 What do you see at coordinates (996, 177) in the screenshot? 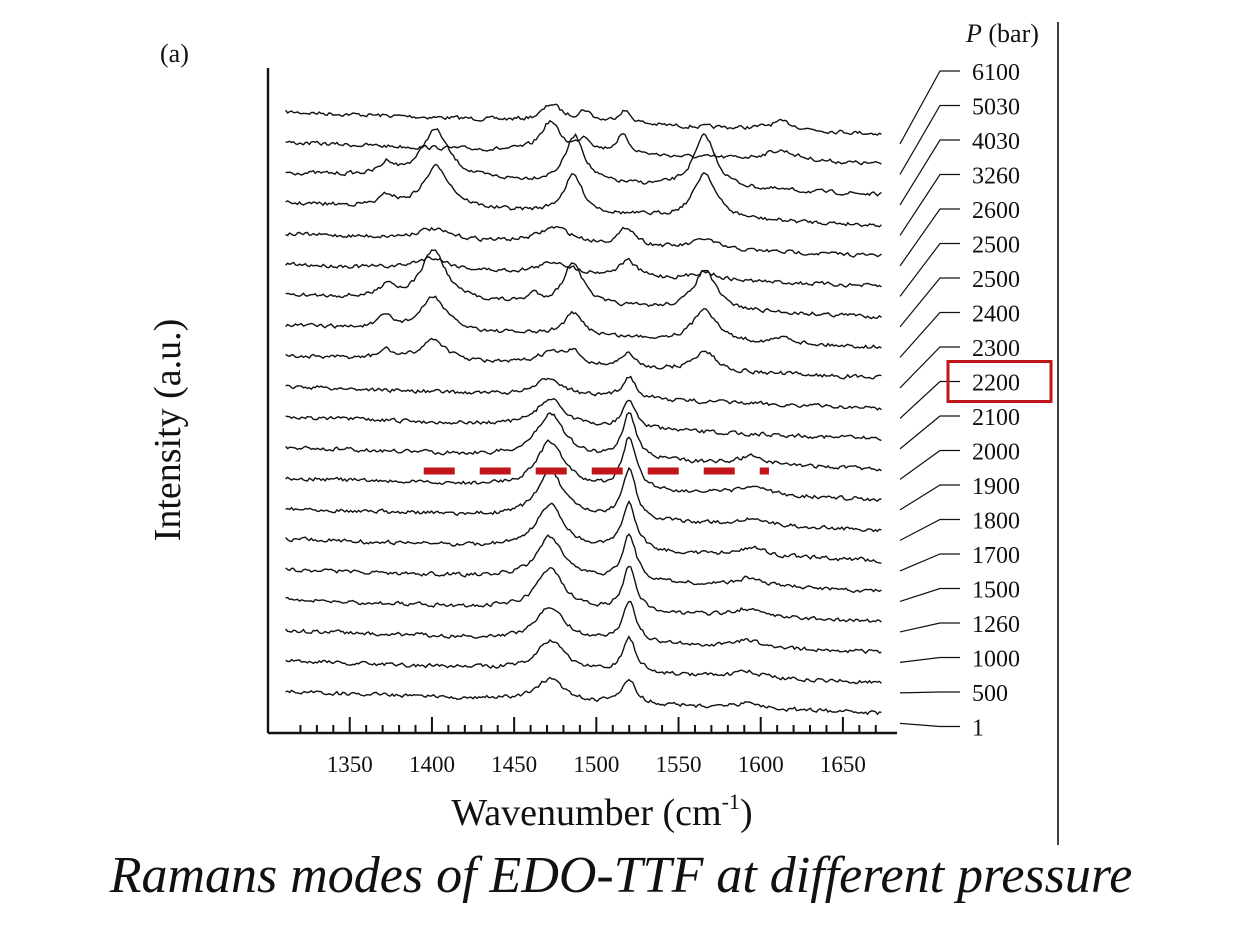
I see `legend-entry: 3260` at bounding box center [996, 177].